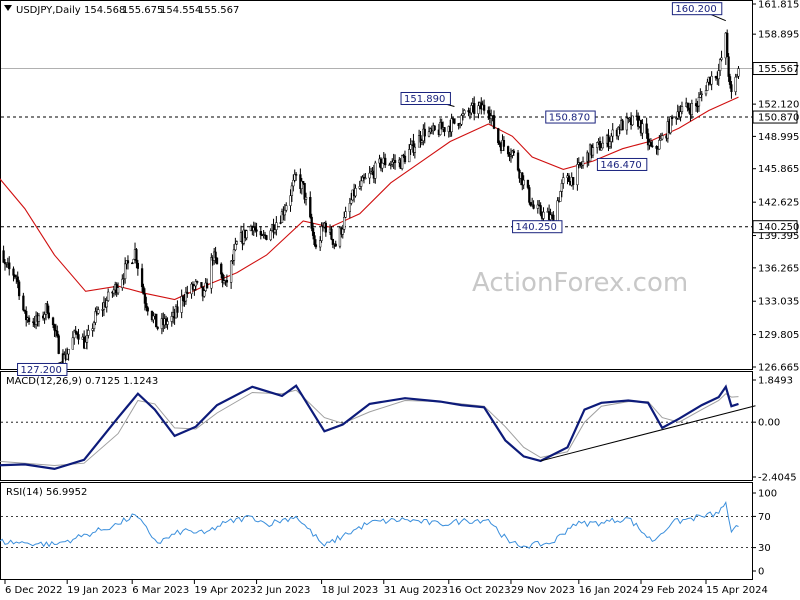  What do you see at coordinates (778, 69) in the screenshot?
I see `current-price-label: 155.567` at bounding box center [778, 69].